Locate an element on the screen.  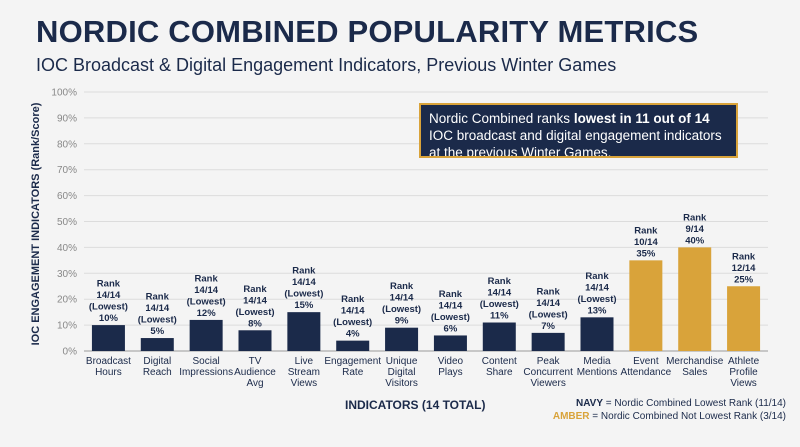
x-tick-label: Engagement Rate is located at coordinates (352, 367).